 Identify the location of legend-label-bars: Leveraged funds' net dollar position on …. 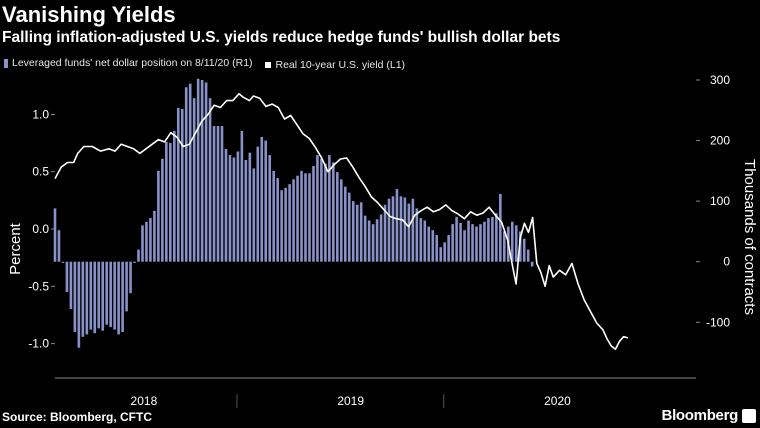
(132, 63).